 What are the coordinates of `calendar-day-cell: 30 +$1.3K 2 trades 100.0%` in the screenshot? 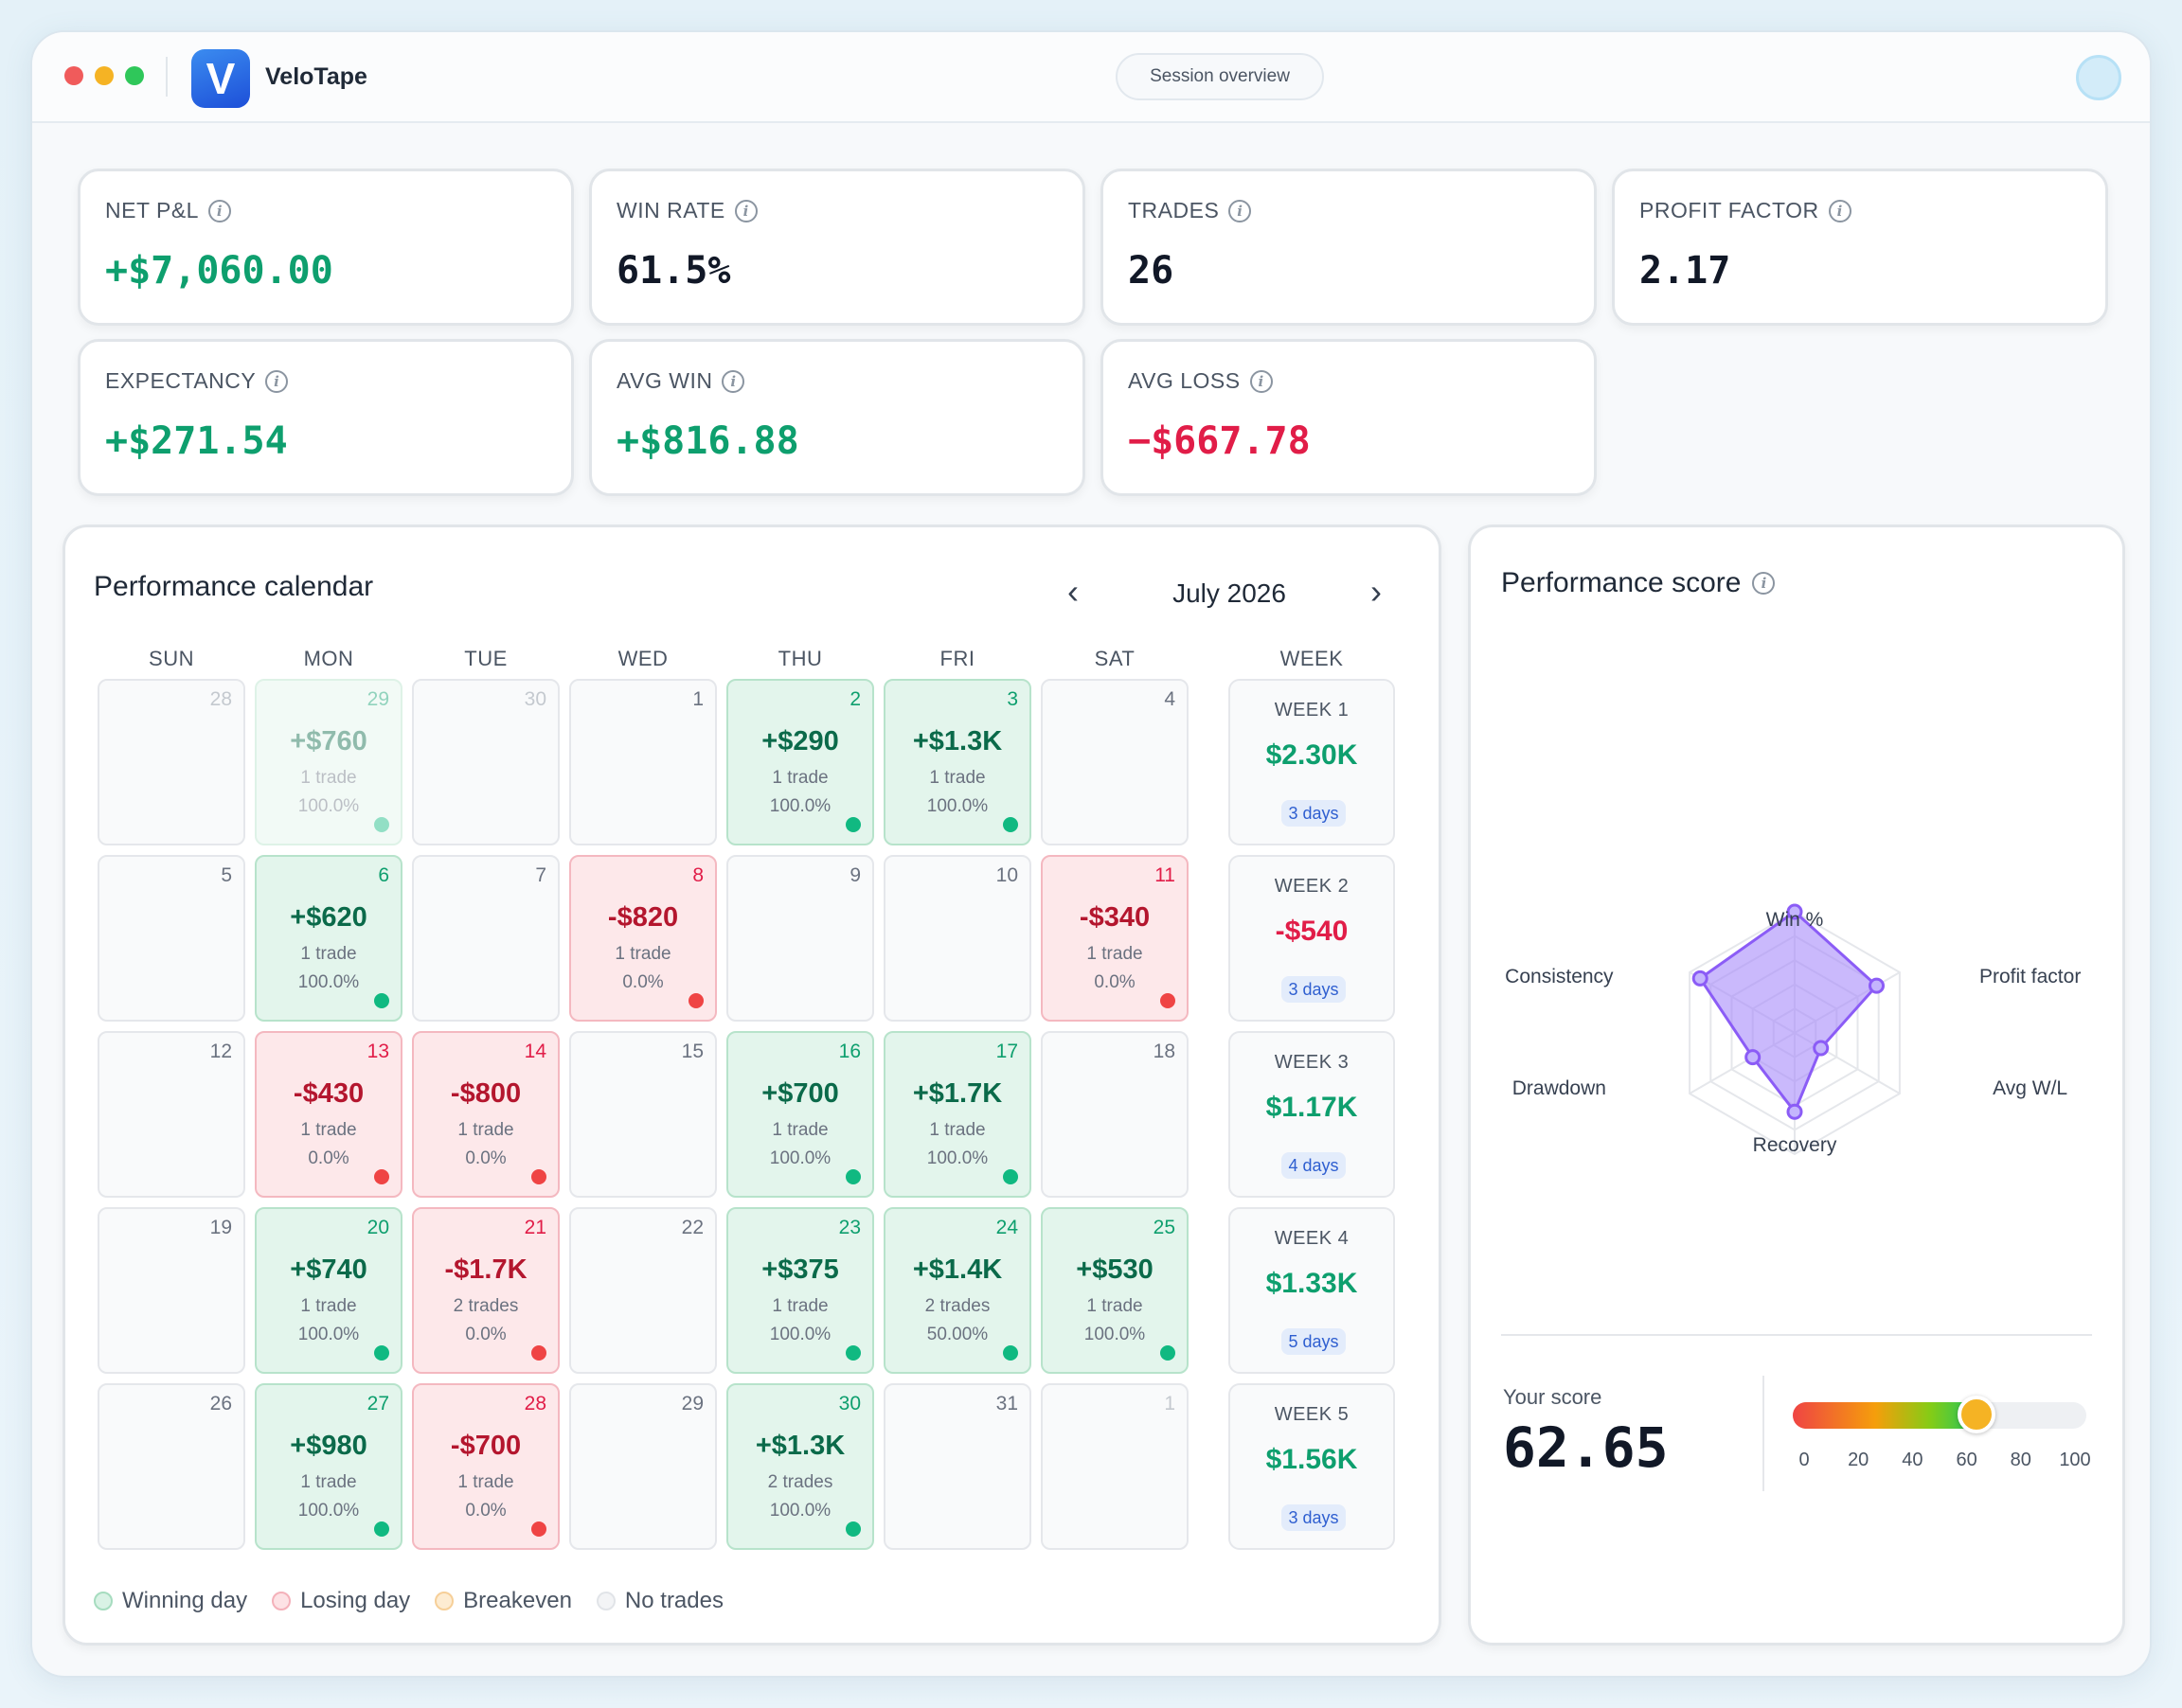 It's located at (800, 1467).